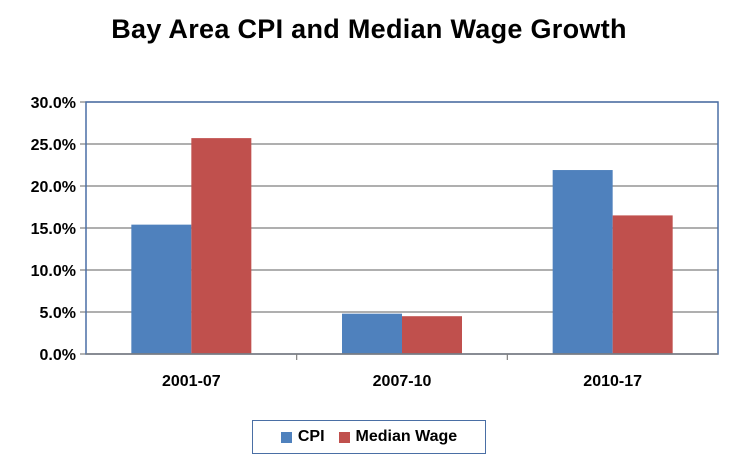  What do you see at coordinates (369, 29) in the screenshot?
I see `chart-title: Bay Area CPI and Median Wage Growth` at bounding box center [369, 29].